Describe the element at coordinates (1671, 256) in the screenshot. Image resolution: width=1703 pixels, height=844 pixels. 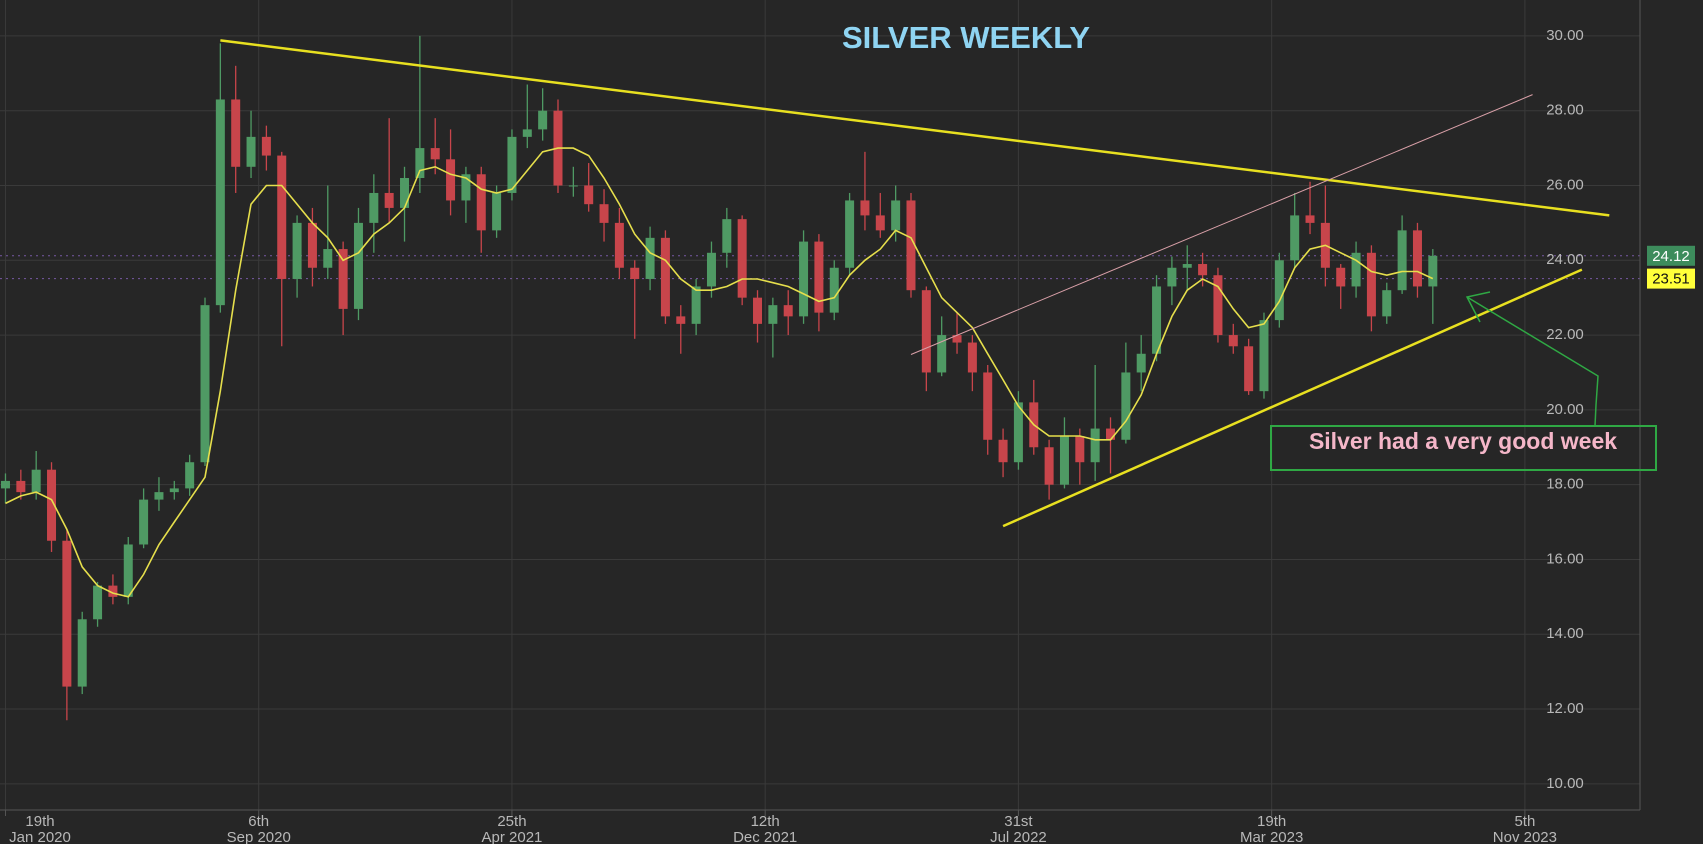
I see `price-tag-label: 24.12` at that location.